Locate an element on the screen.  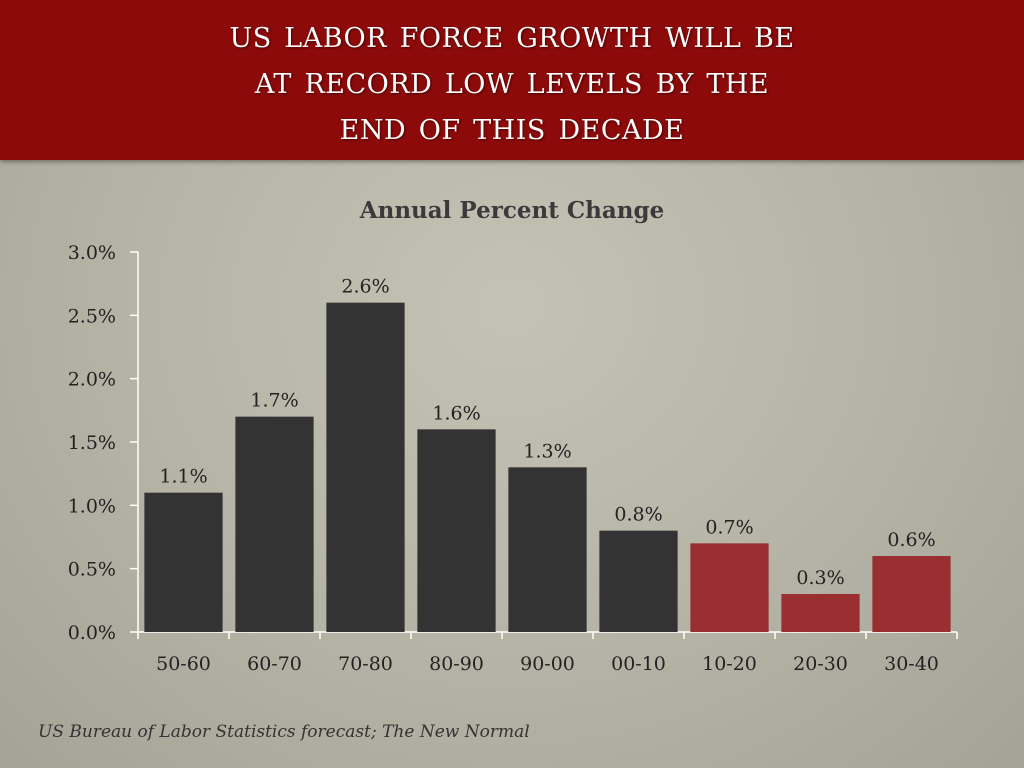
y-tick-label: 1.5% is located at coordinates (92, 443).